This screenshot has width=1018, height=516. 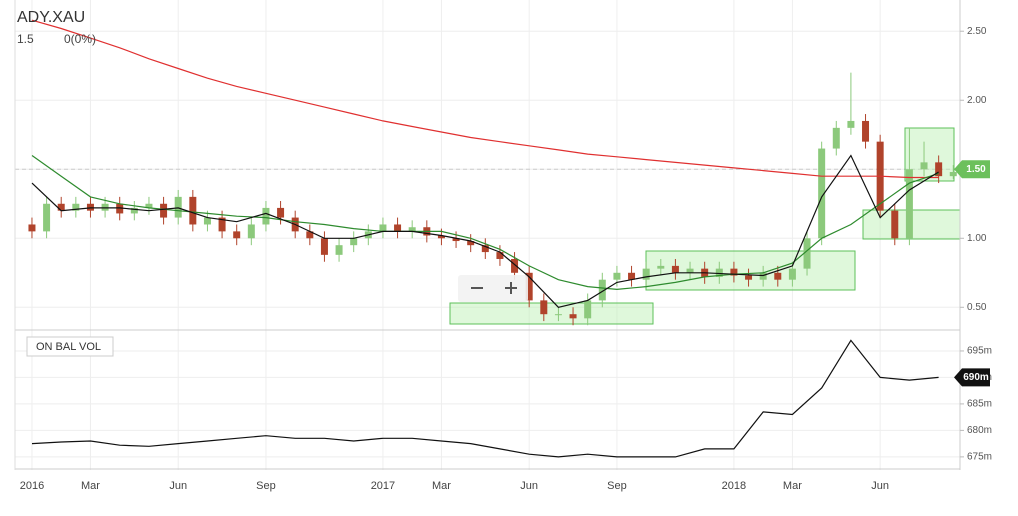 I want to click on x-tick-label: 2017, so click(x=383, y=486).